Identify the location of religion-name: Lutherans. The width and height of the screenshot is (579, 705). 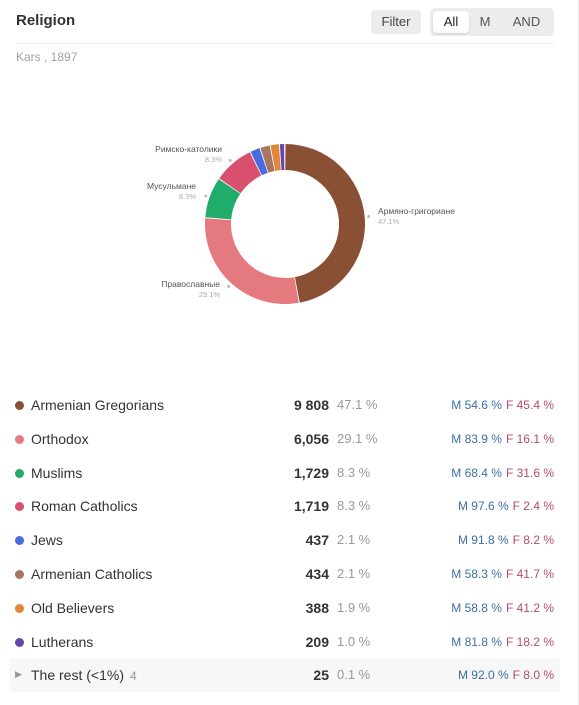
(62, 641).